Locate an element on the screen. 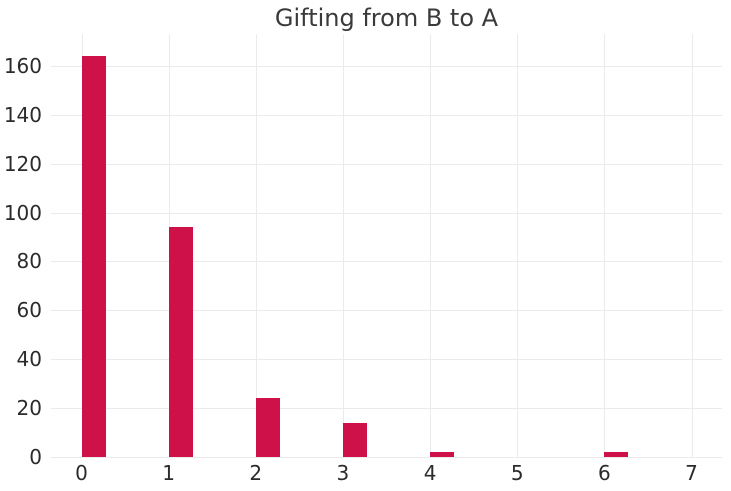 The width and height of the screenshot is (731, 491). x-tick-label-4: 4 is located at coordinates (430, 473).